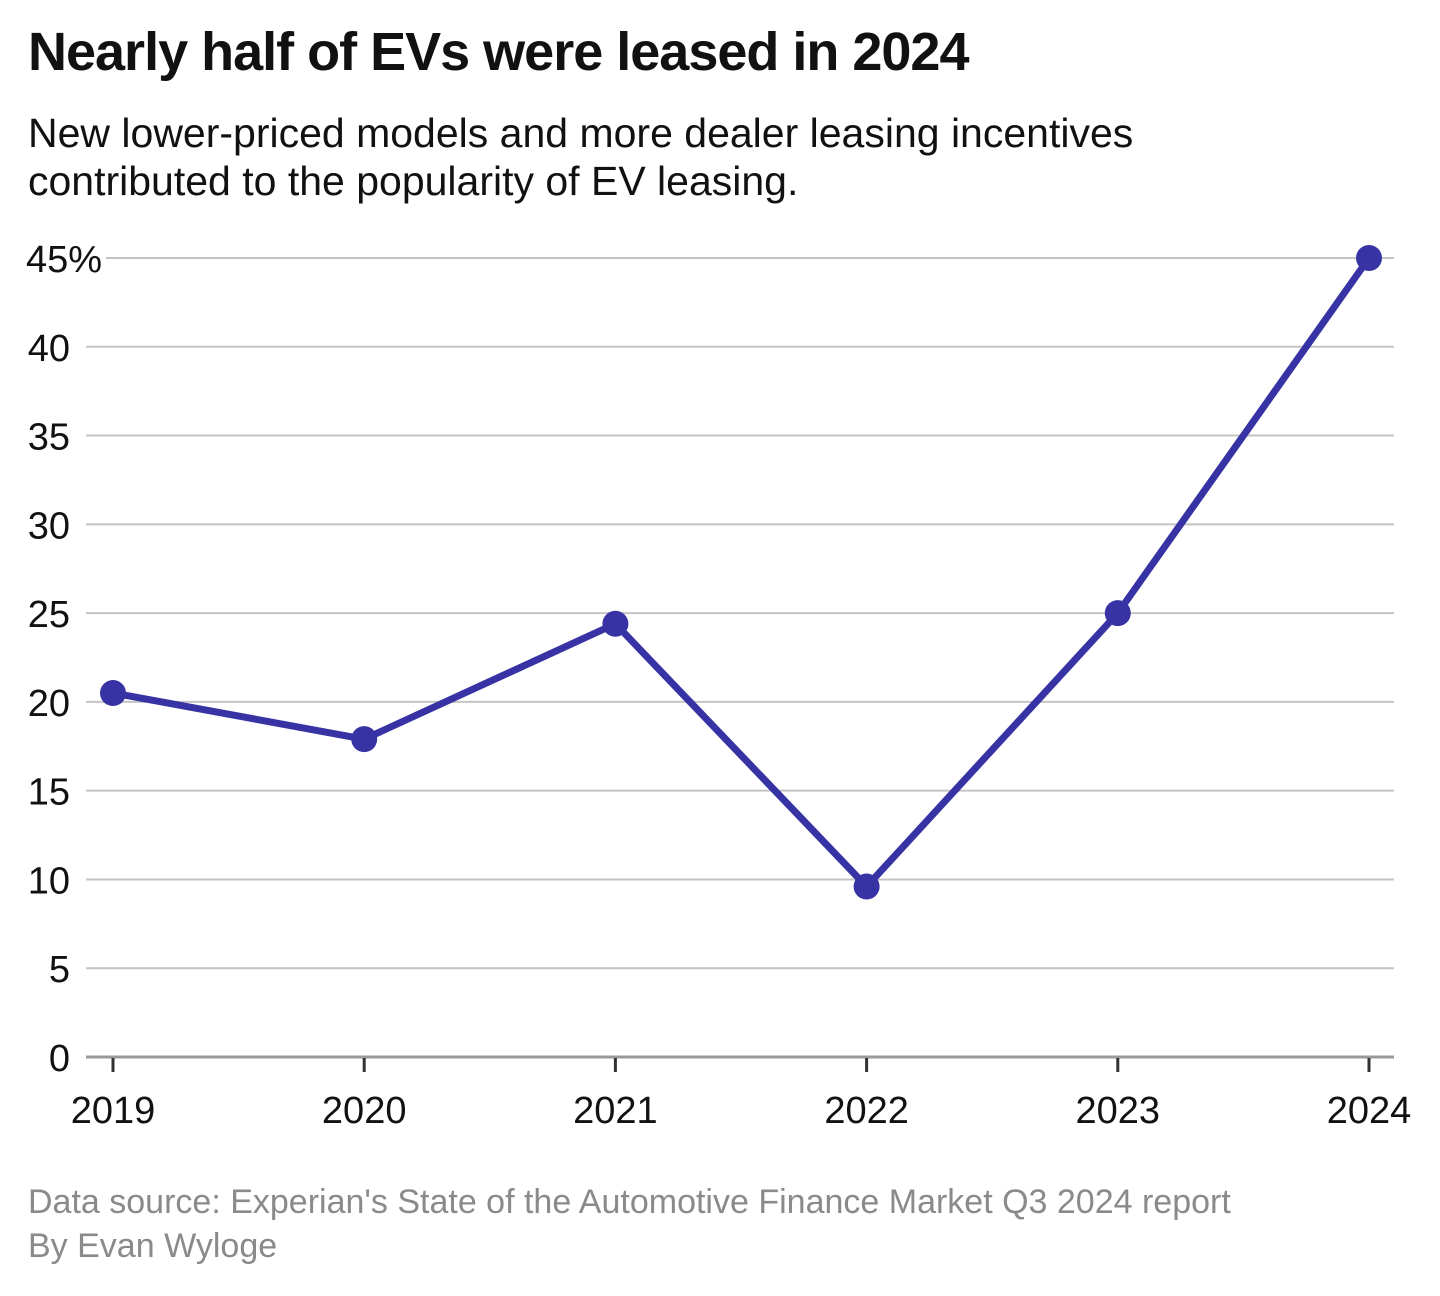 This screenshot has width=1440, height=1296. What do you see at coordinates (1369, 258) in the screenshot?
I see `data-point-2024` at bounding box center [1369, 258].